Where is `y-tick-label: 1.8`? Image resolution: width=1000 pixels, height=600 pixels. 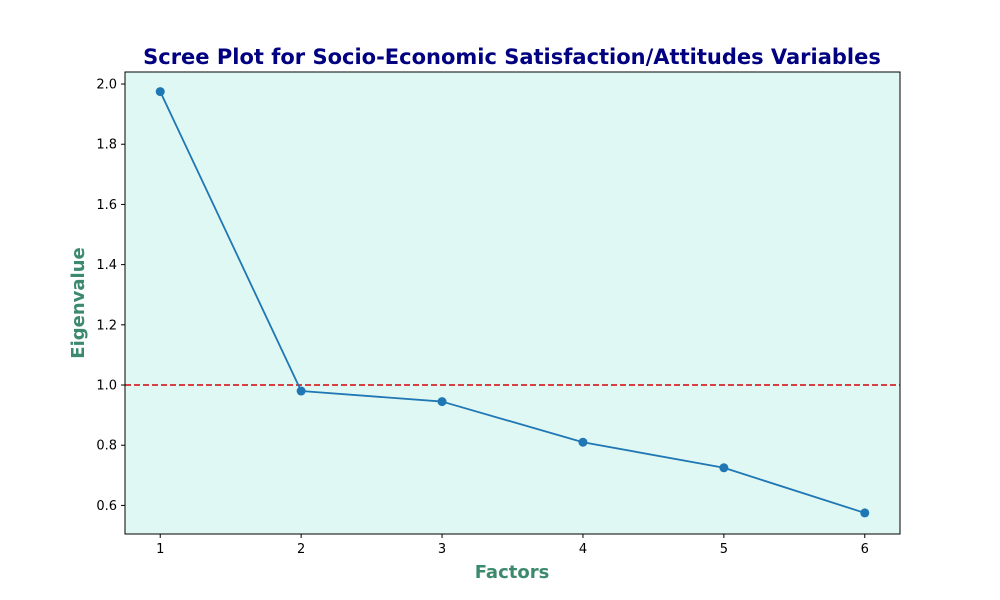
y-tick-label: 1.8 is located at coordinates (106, 145).